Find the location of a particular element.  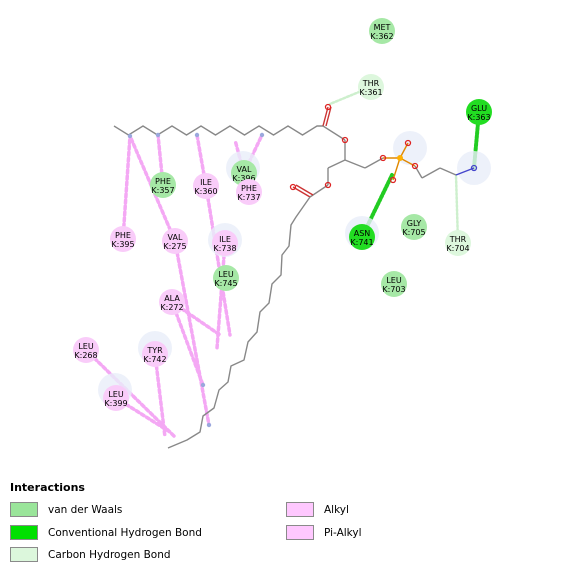

legend-title: Interactions is located at coordinates (47, 487).